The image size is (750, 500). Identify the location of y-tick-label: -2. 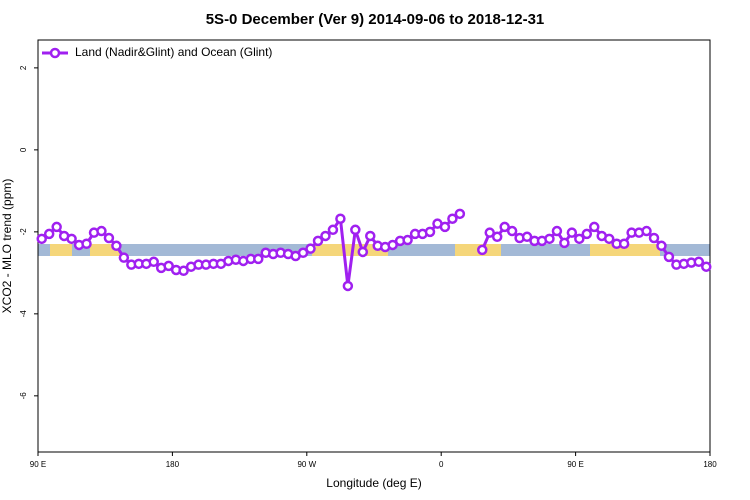
(23, 232).